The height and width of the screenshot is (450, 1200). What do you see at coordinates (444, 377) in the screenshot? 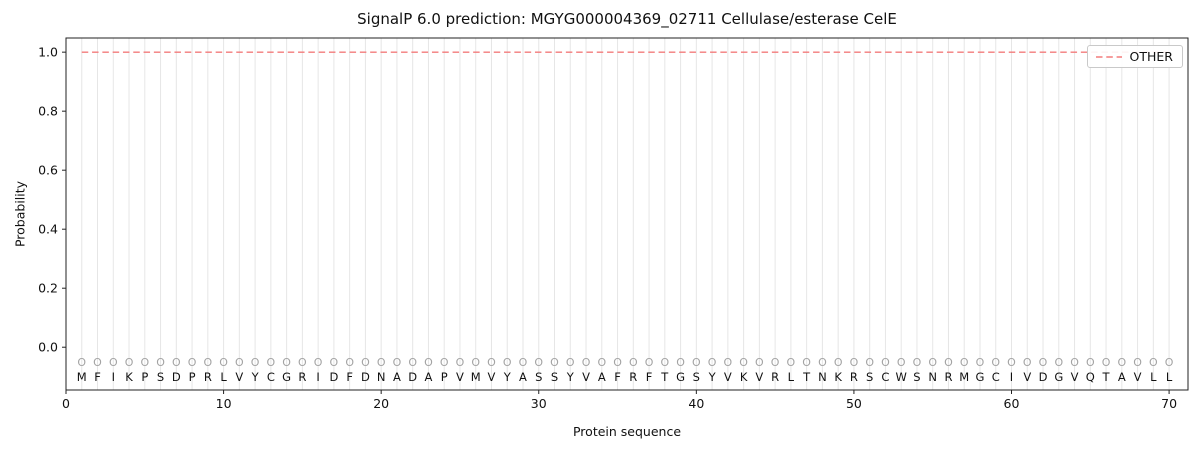
I see `residue-letter: P` at bounding box center [444, 377].